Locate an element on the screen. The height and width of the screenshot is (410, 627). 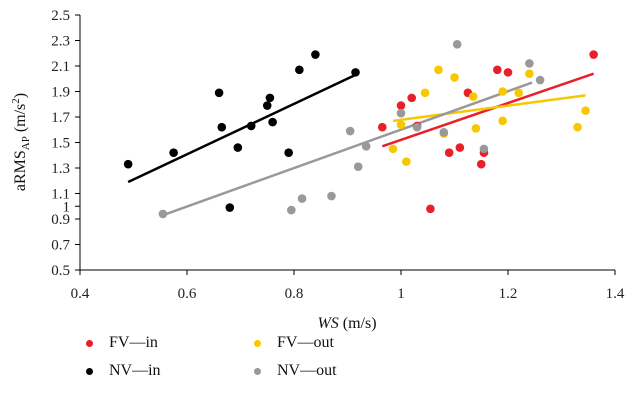
legend-label-fv-out: FV—out is located at coordinates (305, 342).